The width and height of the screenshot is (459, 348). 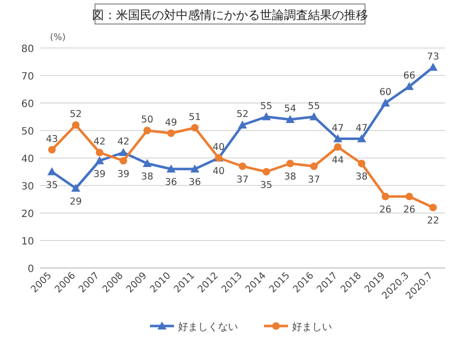 I want to click on y-tick-label: 0, so click(x=31, y=269).